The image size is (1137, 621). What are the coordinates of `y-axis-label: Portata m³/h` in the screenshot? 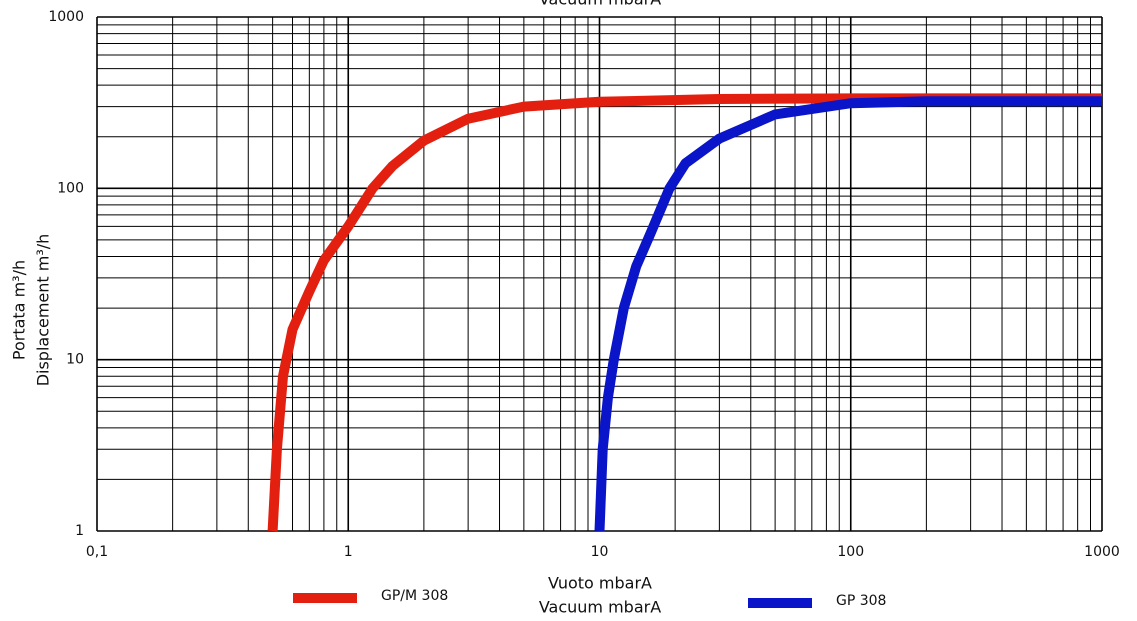 It's located at (19, 310).